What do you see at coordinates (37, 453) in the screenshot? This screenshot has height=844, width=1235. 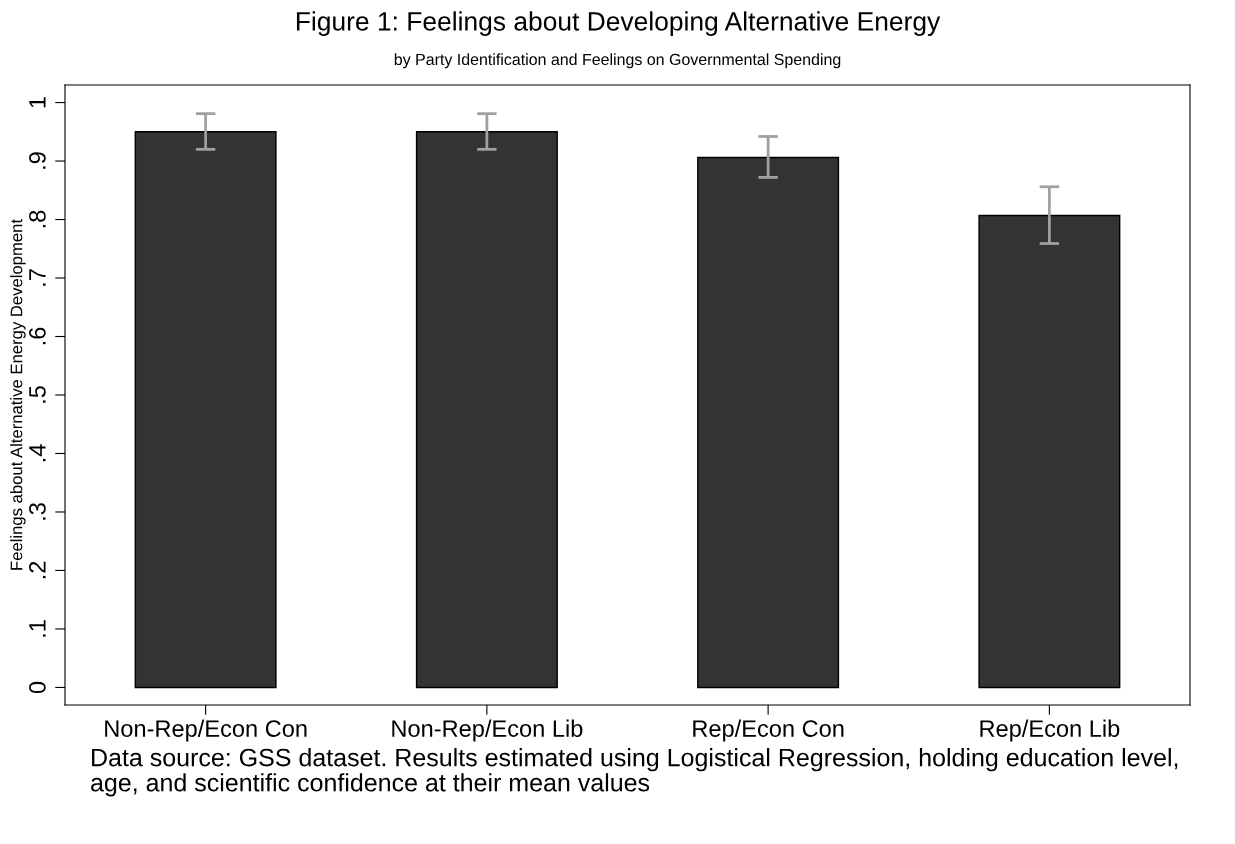 I see `y-tick-label: .4` at bounding box center [37, 453].